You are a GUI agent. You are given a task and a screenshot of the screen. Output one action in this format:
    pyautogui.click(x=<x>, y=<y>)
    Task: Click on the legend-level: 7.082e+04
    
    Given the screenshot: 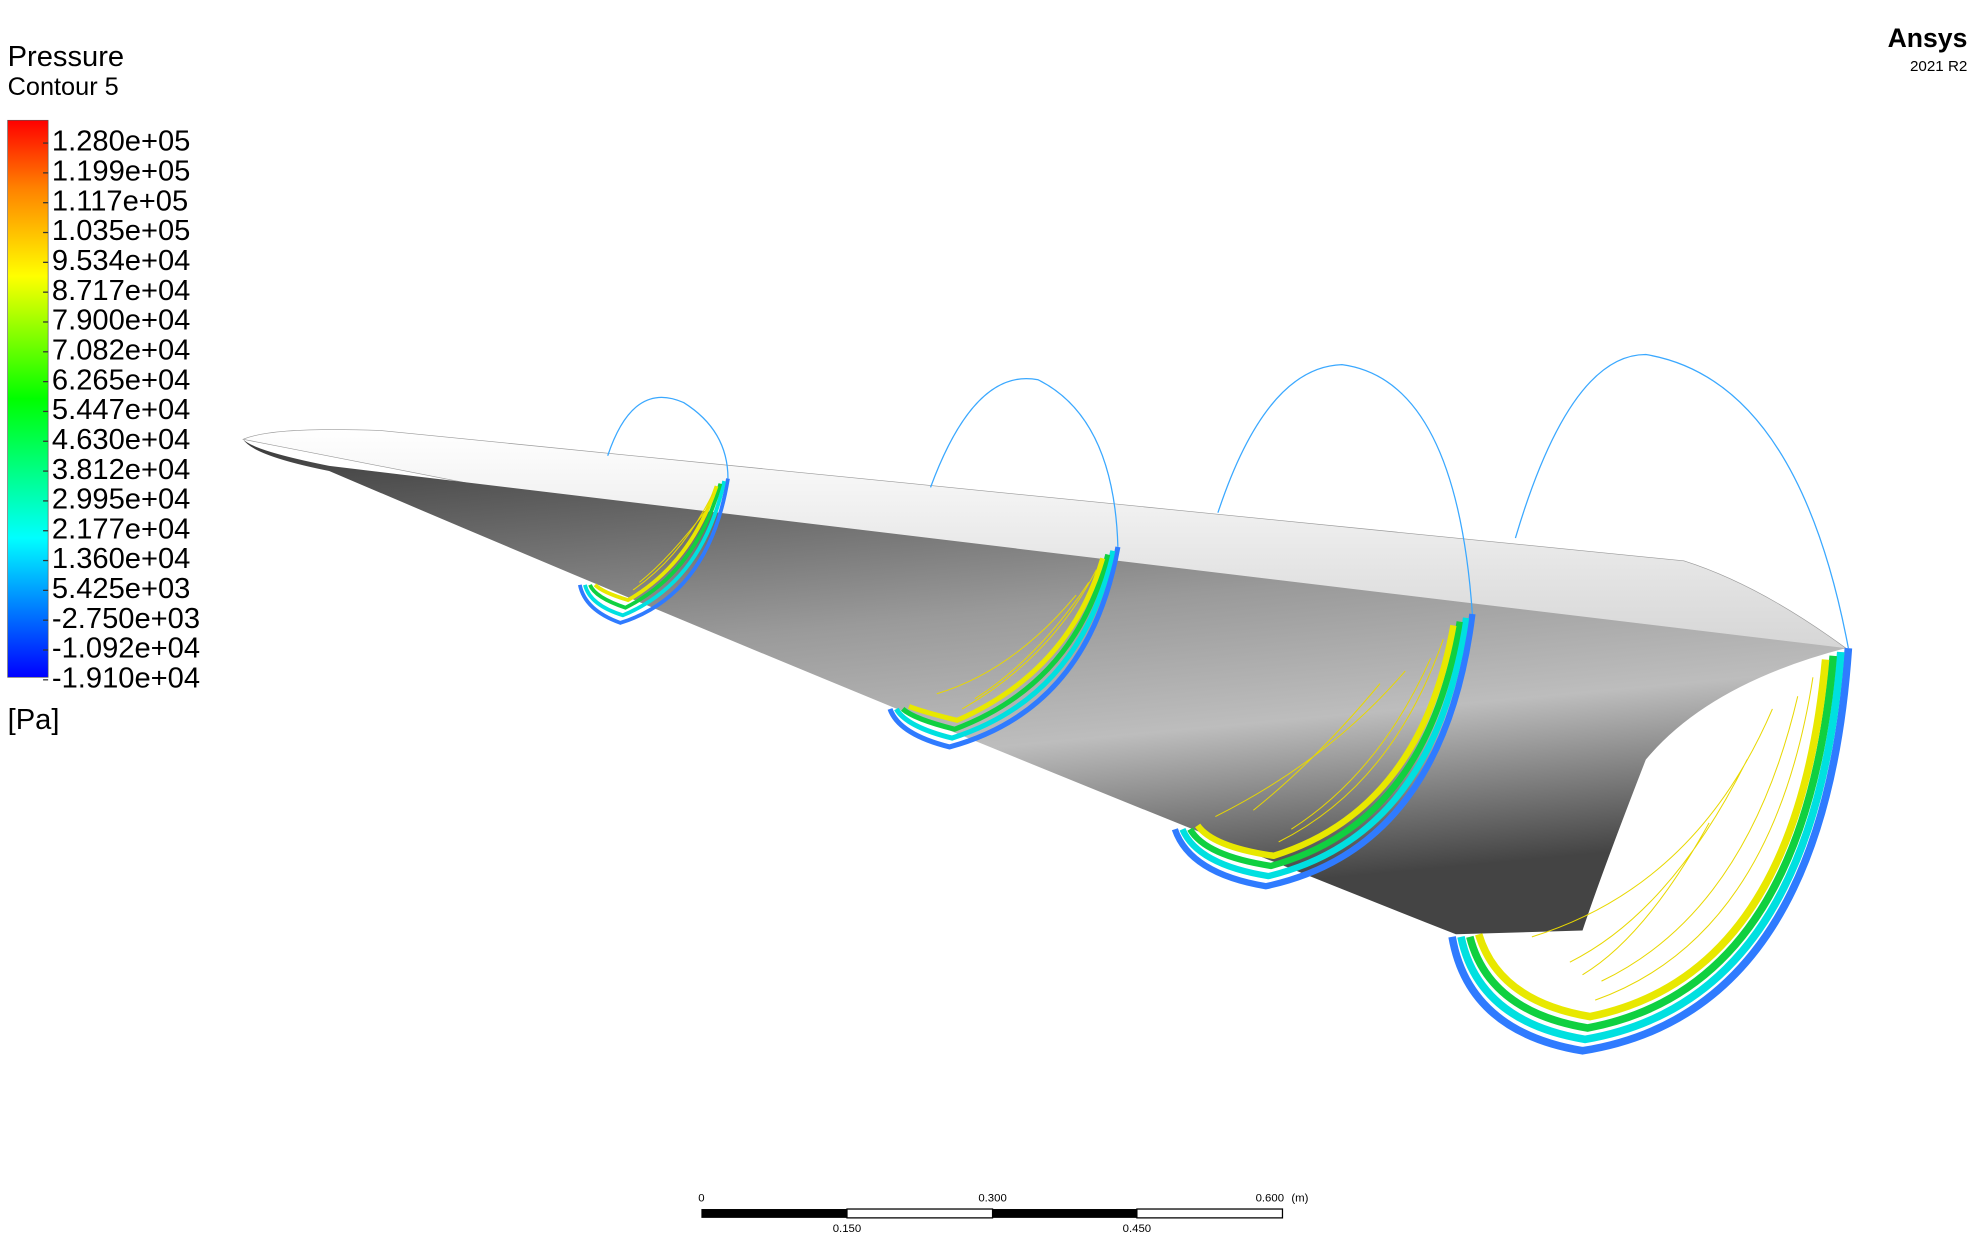 What is the action you would take?
    pyautogui.click(x=121, y=350)
    